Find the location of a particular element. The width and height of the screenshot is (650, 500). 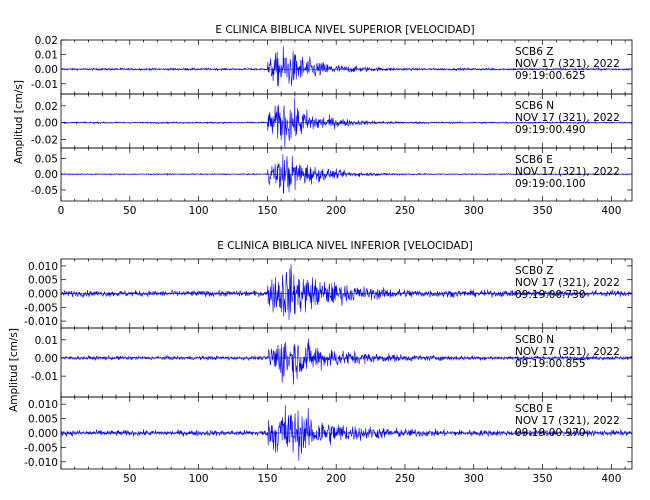

station-label: SCB6 E is located at coordinates (534, 160).